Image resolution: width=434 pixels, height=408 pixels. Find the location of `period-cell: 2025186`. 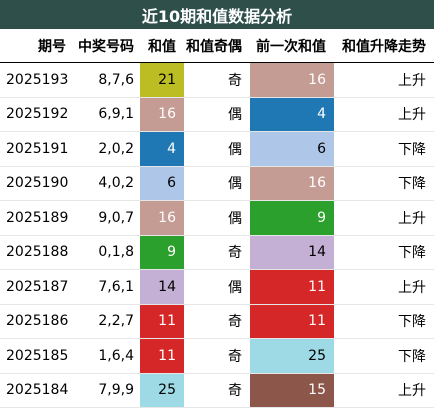

period-cell: 2025186 is located at coordinates (36, 321).